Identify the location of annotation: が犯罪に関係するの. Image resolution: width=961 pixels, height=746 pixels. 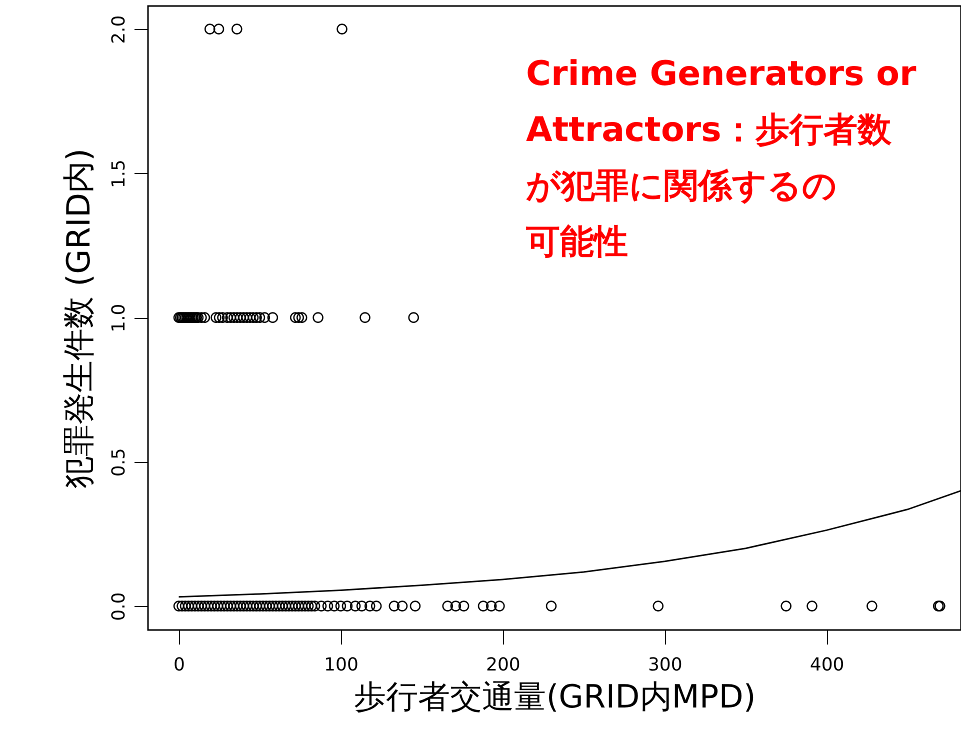
(681, 186).